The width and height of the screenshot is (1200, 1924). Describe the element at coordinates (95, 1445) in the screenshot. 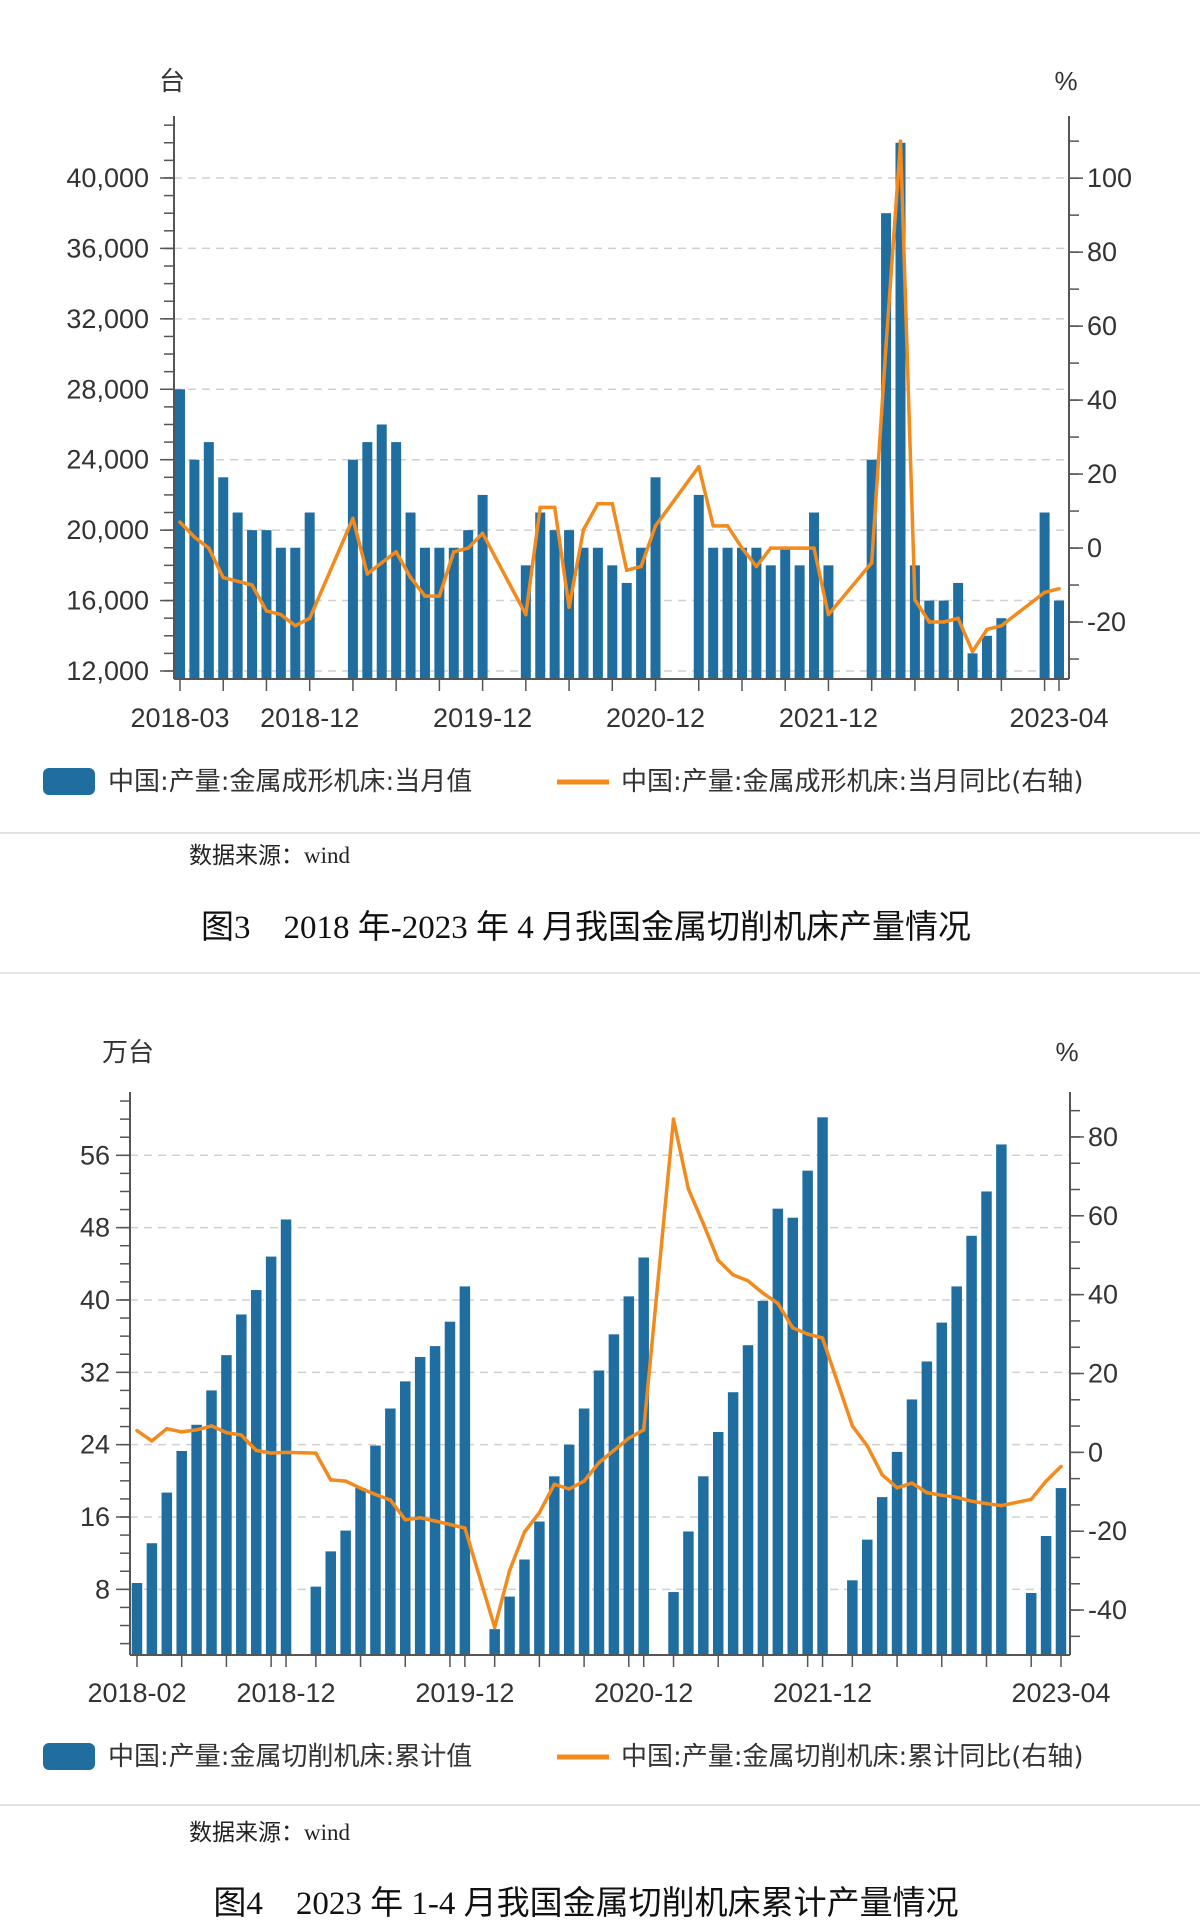

I see `left-tick-label: 24` at that location.